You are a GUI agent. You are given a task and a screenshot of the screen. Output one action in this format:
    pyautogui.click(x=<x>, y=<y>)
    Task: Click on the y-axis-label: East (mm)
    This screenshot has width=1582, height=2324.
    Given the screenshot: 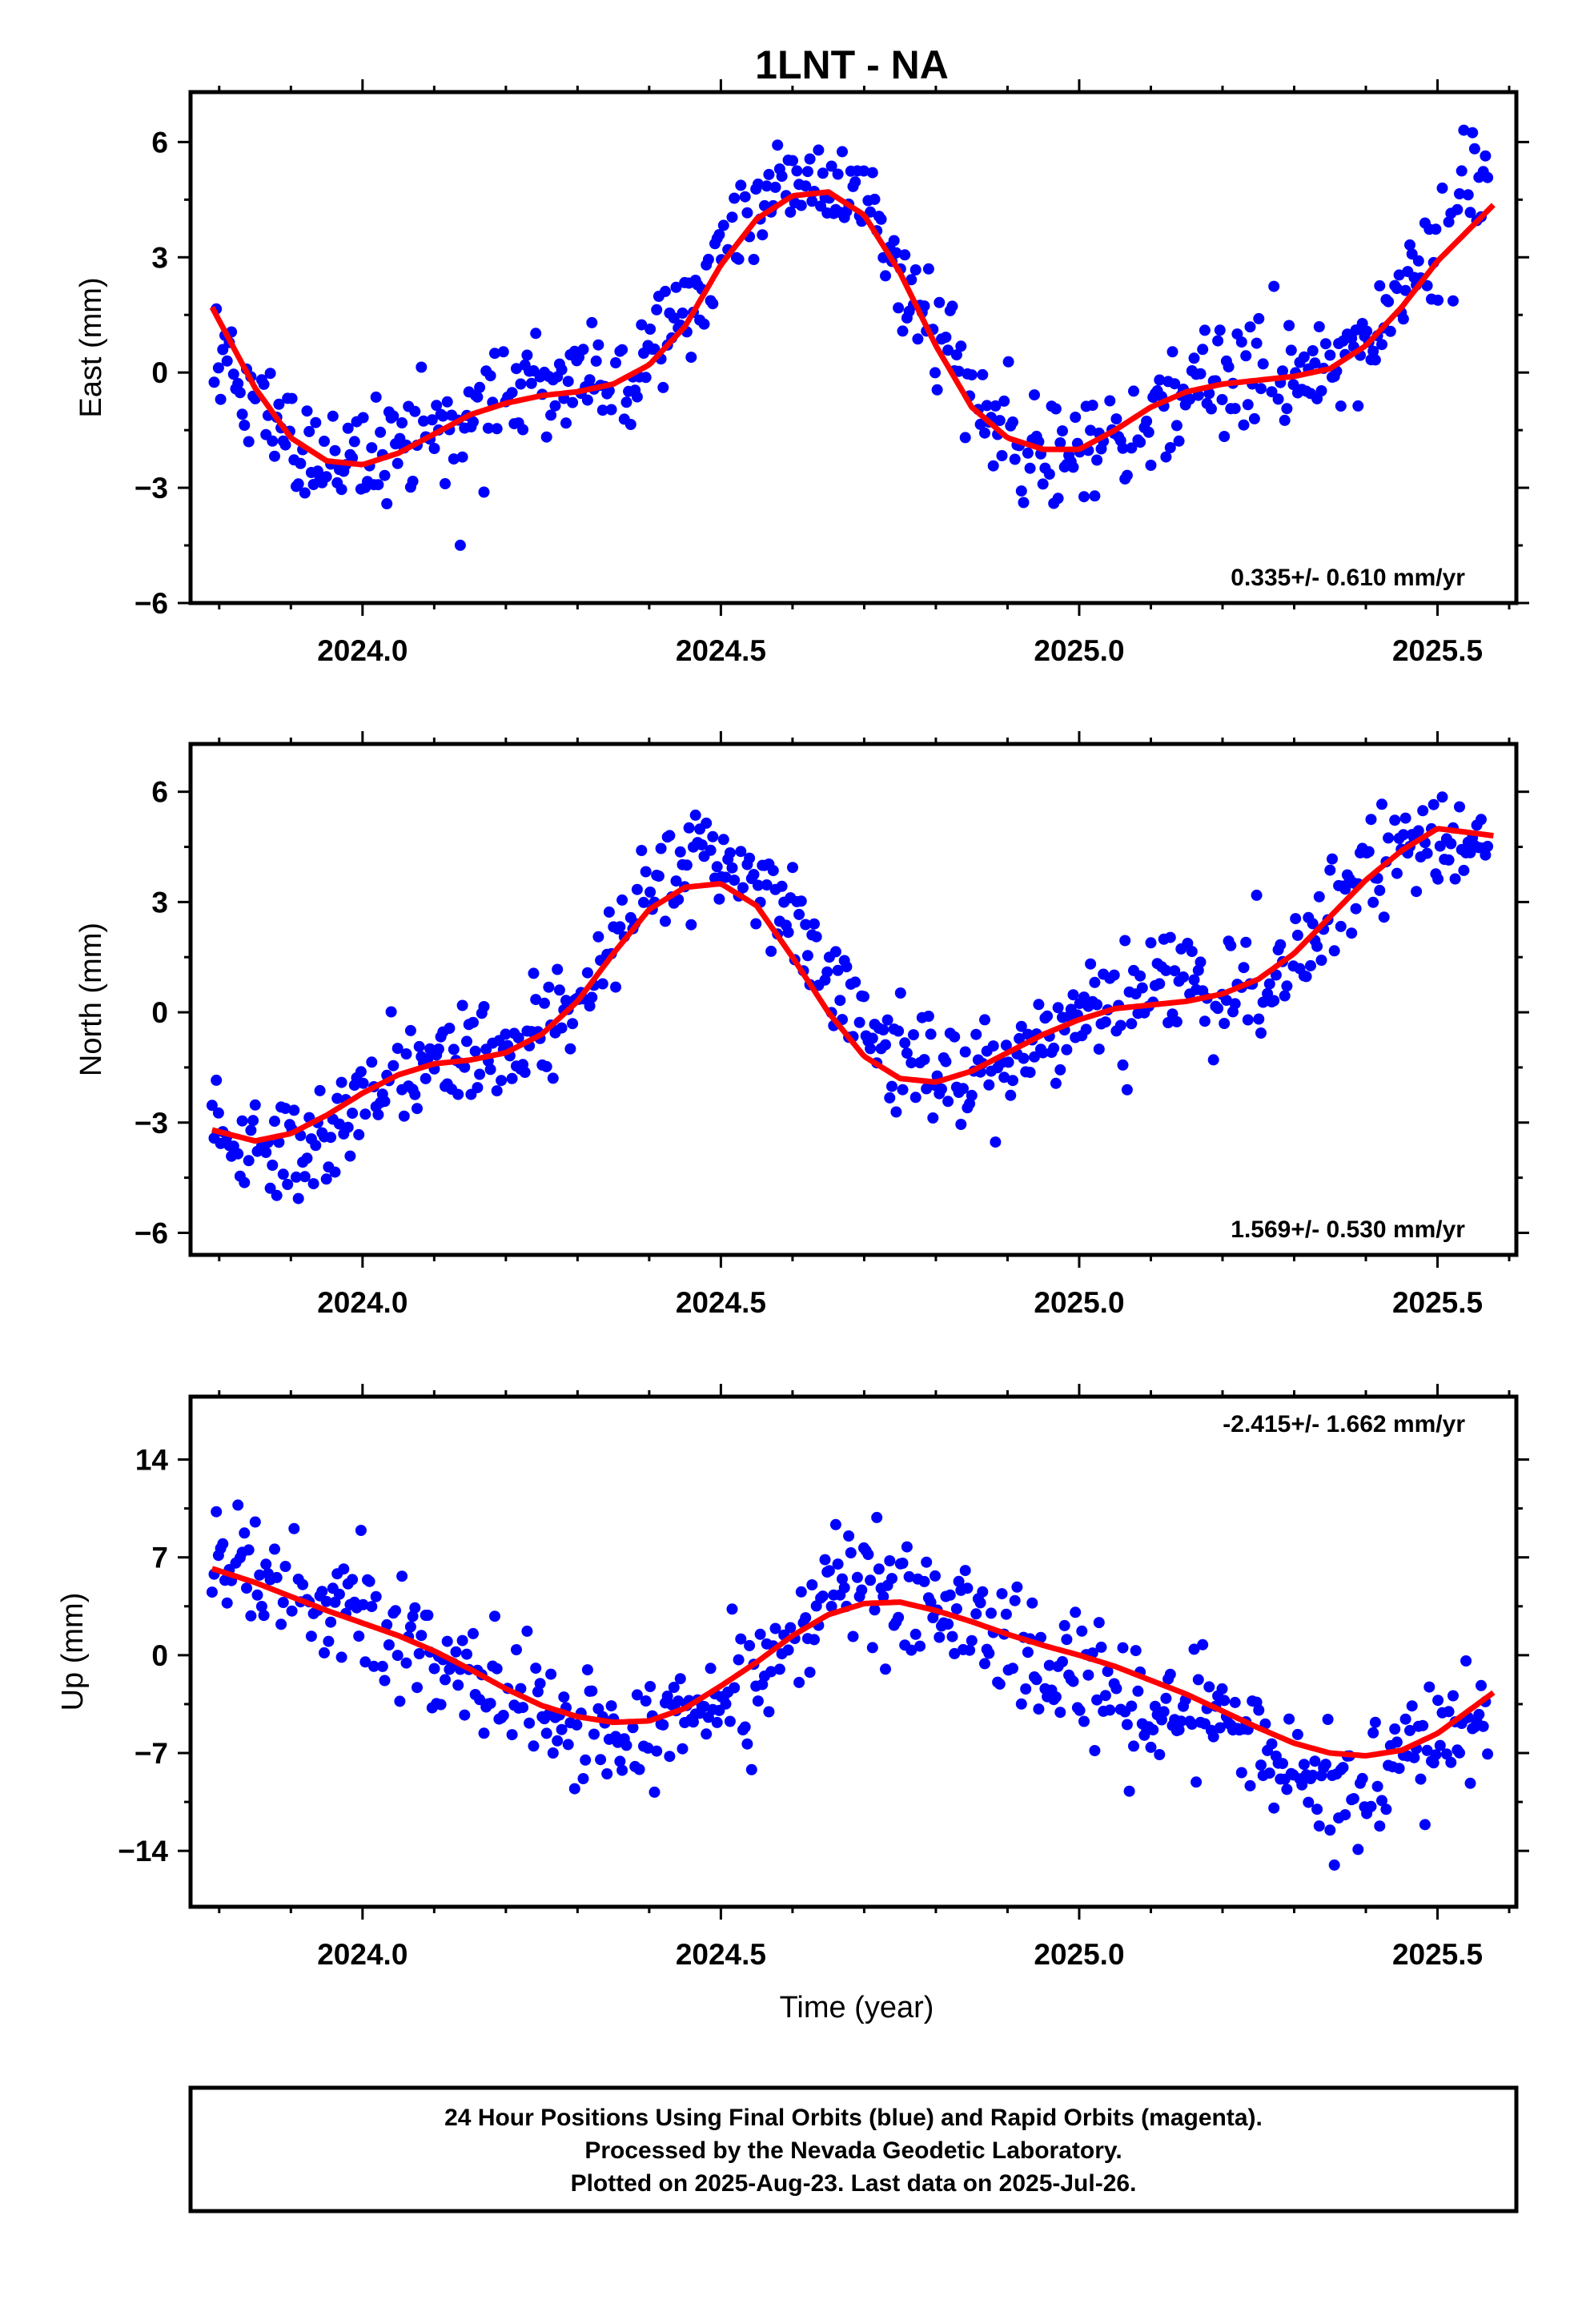 What is the action you would take?
    pyautogui.click(x=91, y=347)
    